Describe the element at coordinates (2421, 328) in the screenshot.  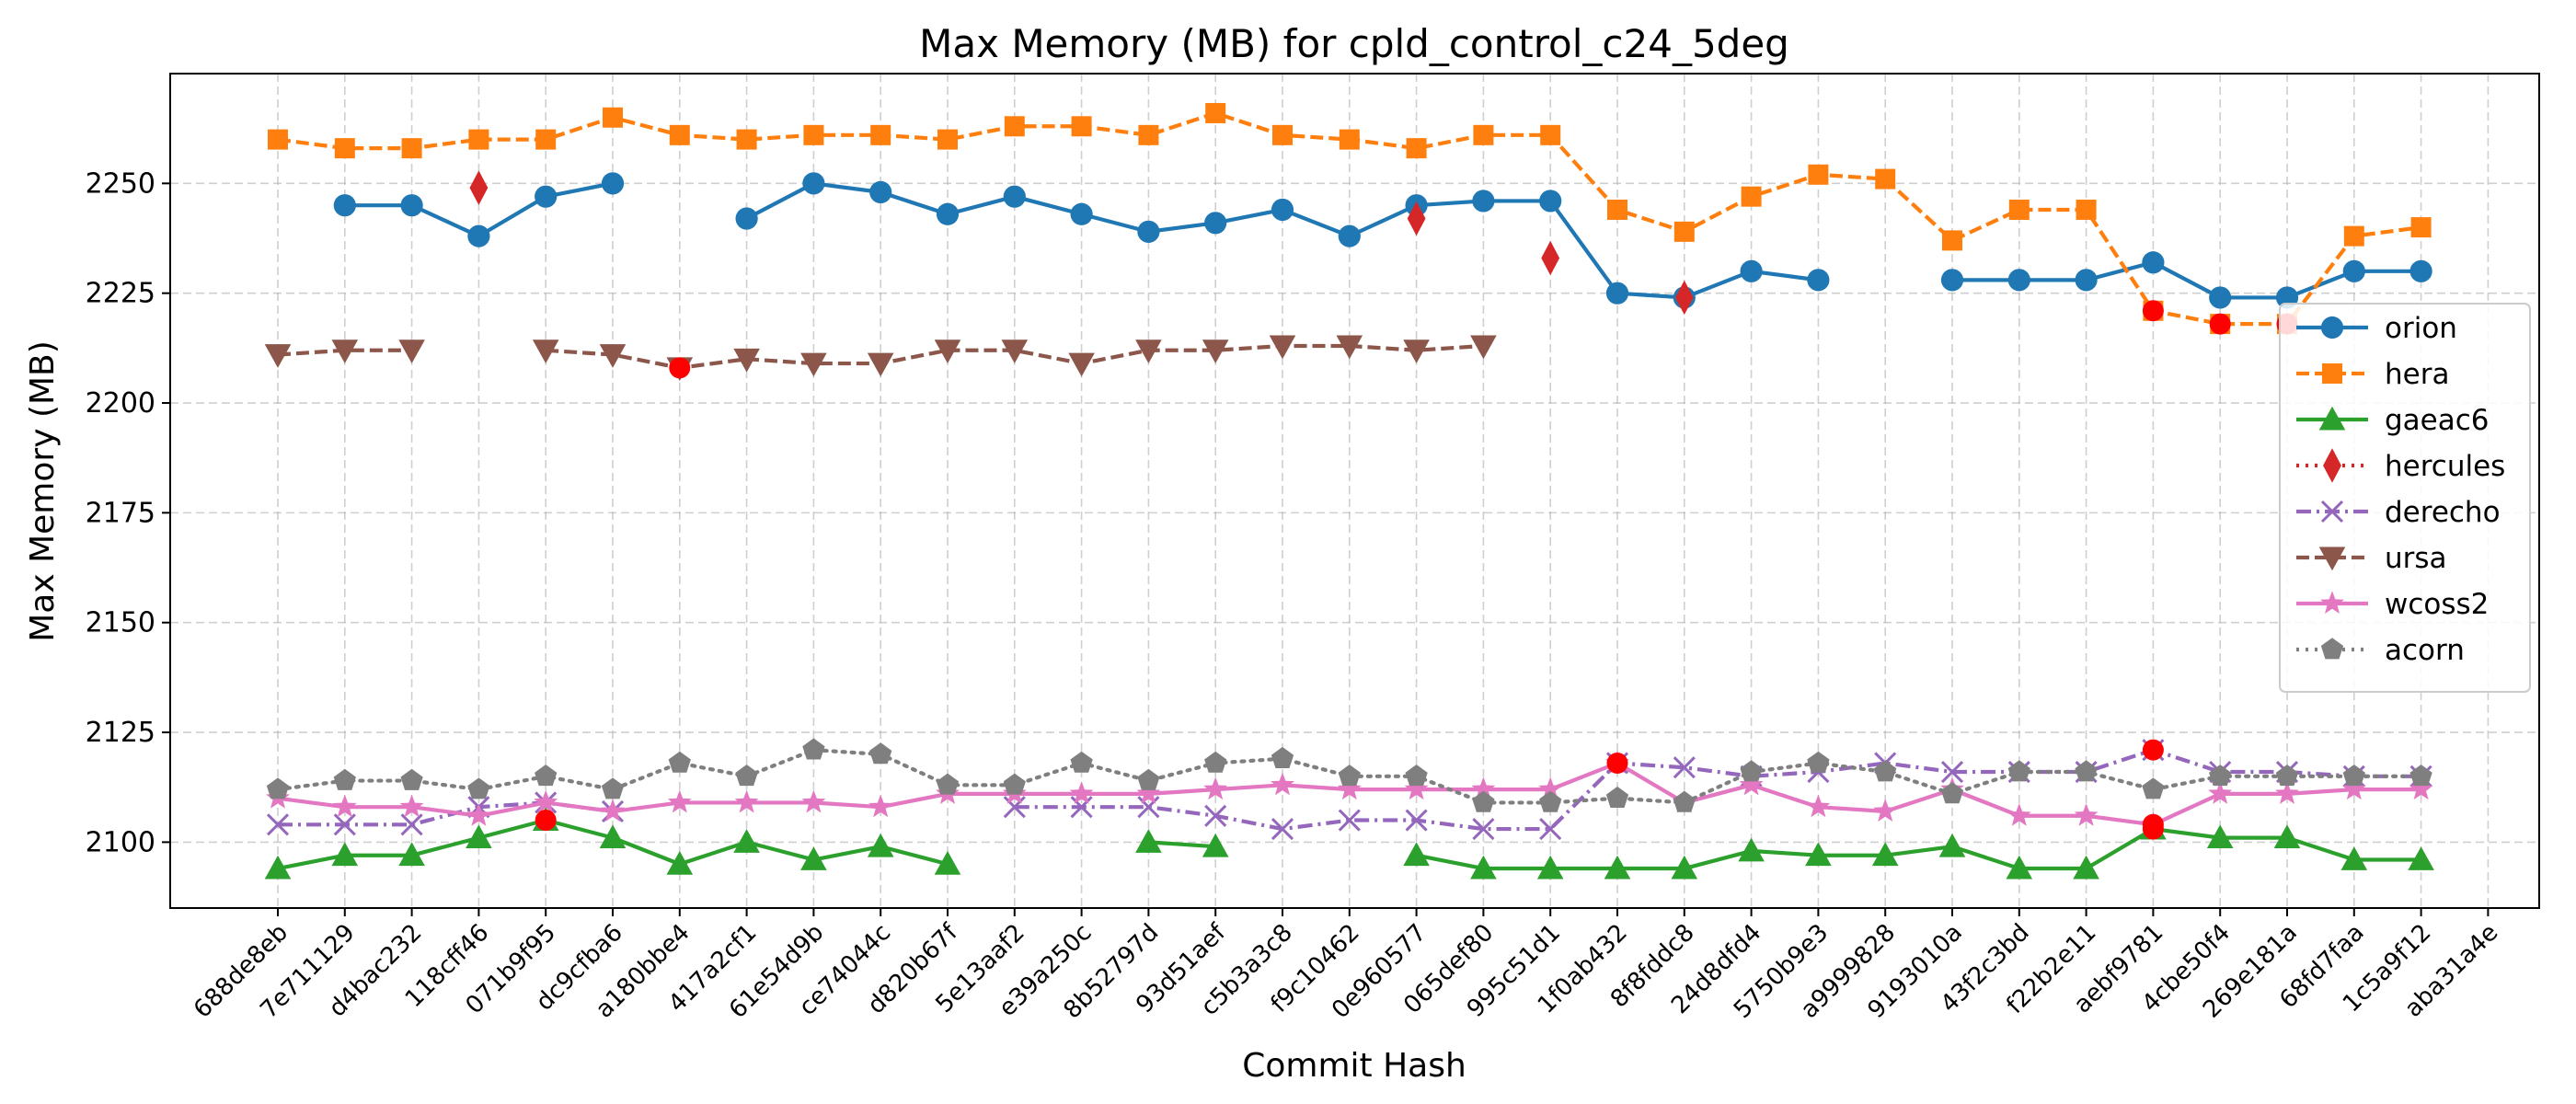
I see `legend-label: orion` at that location.